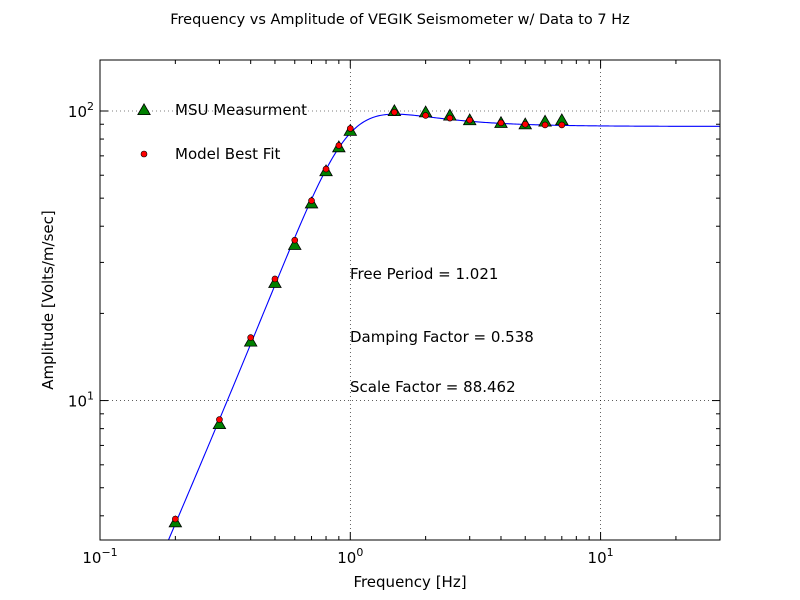 This screenshot has height=600, width=800. I want to click on x-tick-label: 10⁰, so click(350, 556).